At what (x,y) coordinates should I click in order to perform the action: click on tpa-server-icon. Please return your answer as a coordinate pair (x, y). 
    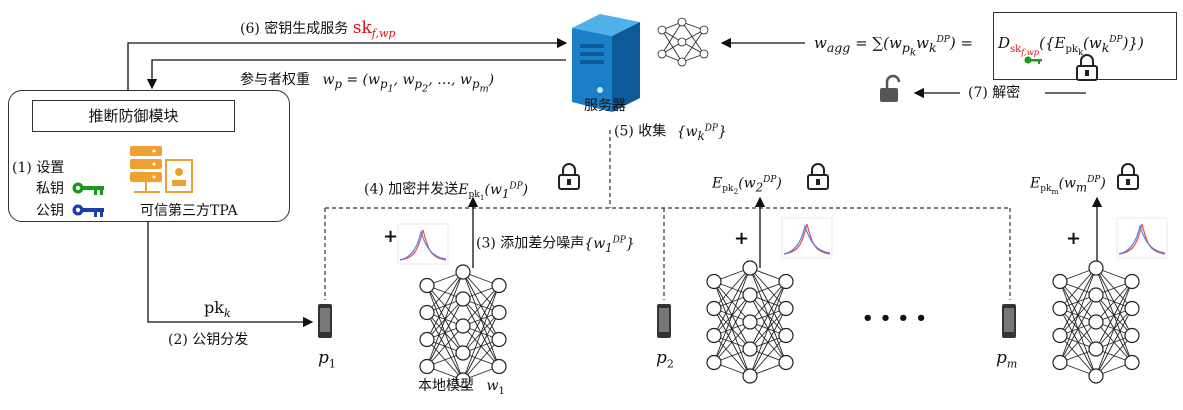
    Looking at the image, I should click on (161, 169).